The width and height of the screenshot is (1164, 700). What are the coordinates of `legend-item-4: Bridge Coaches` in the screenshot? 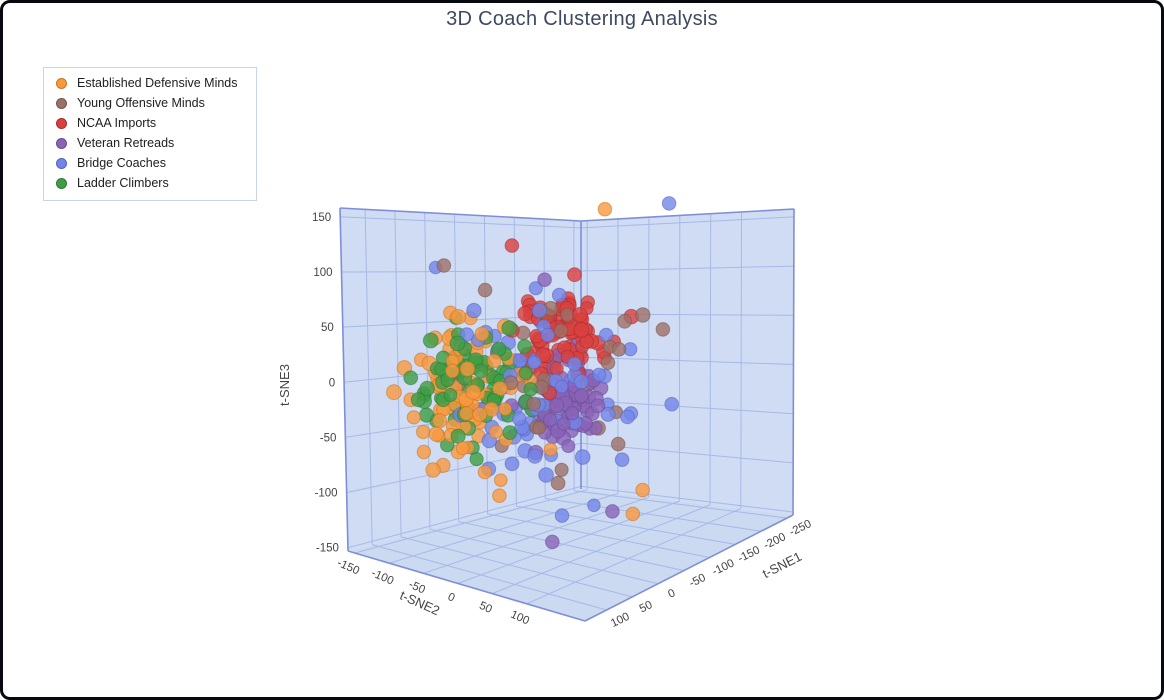 It's located at (147, 163).